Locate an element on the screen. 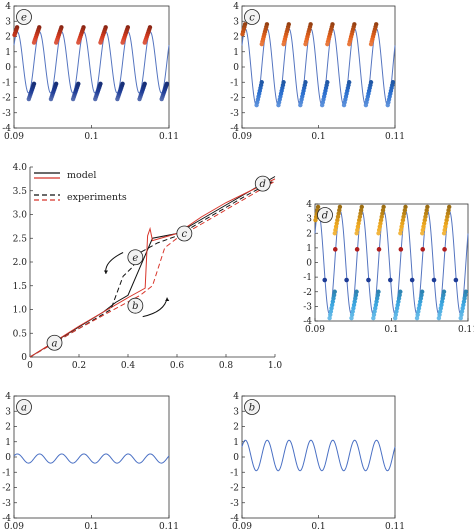  x-tick-label: 0.11 is located at coordinates (169, 527).